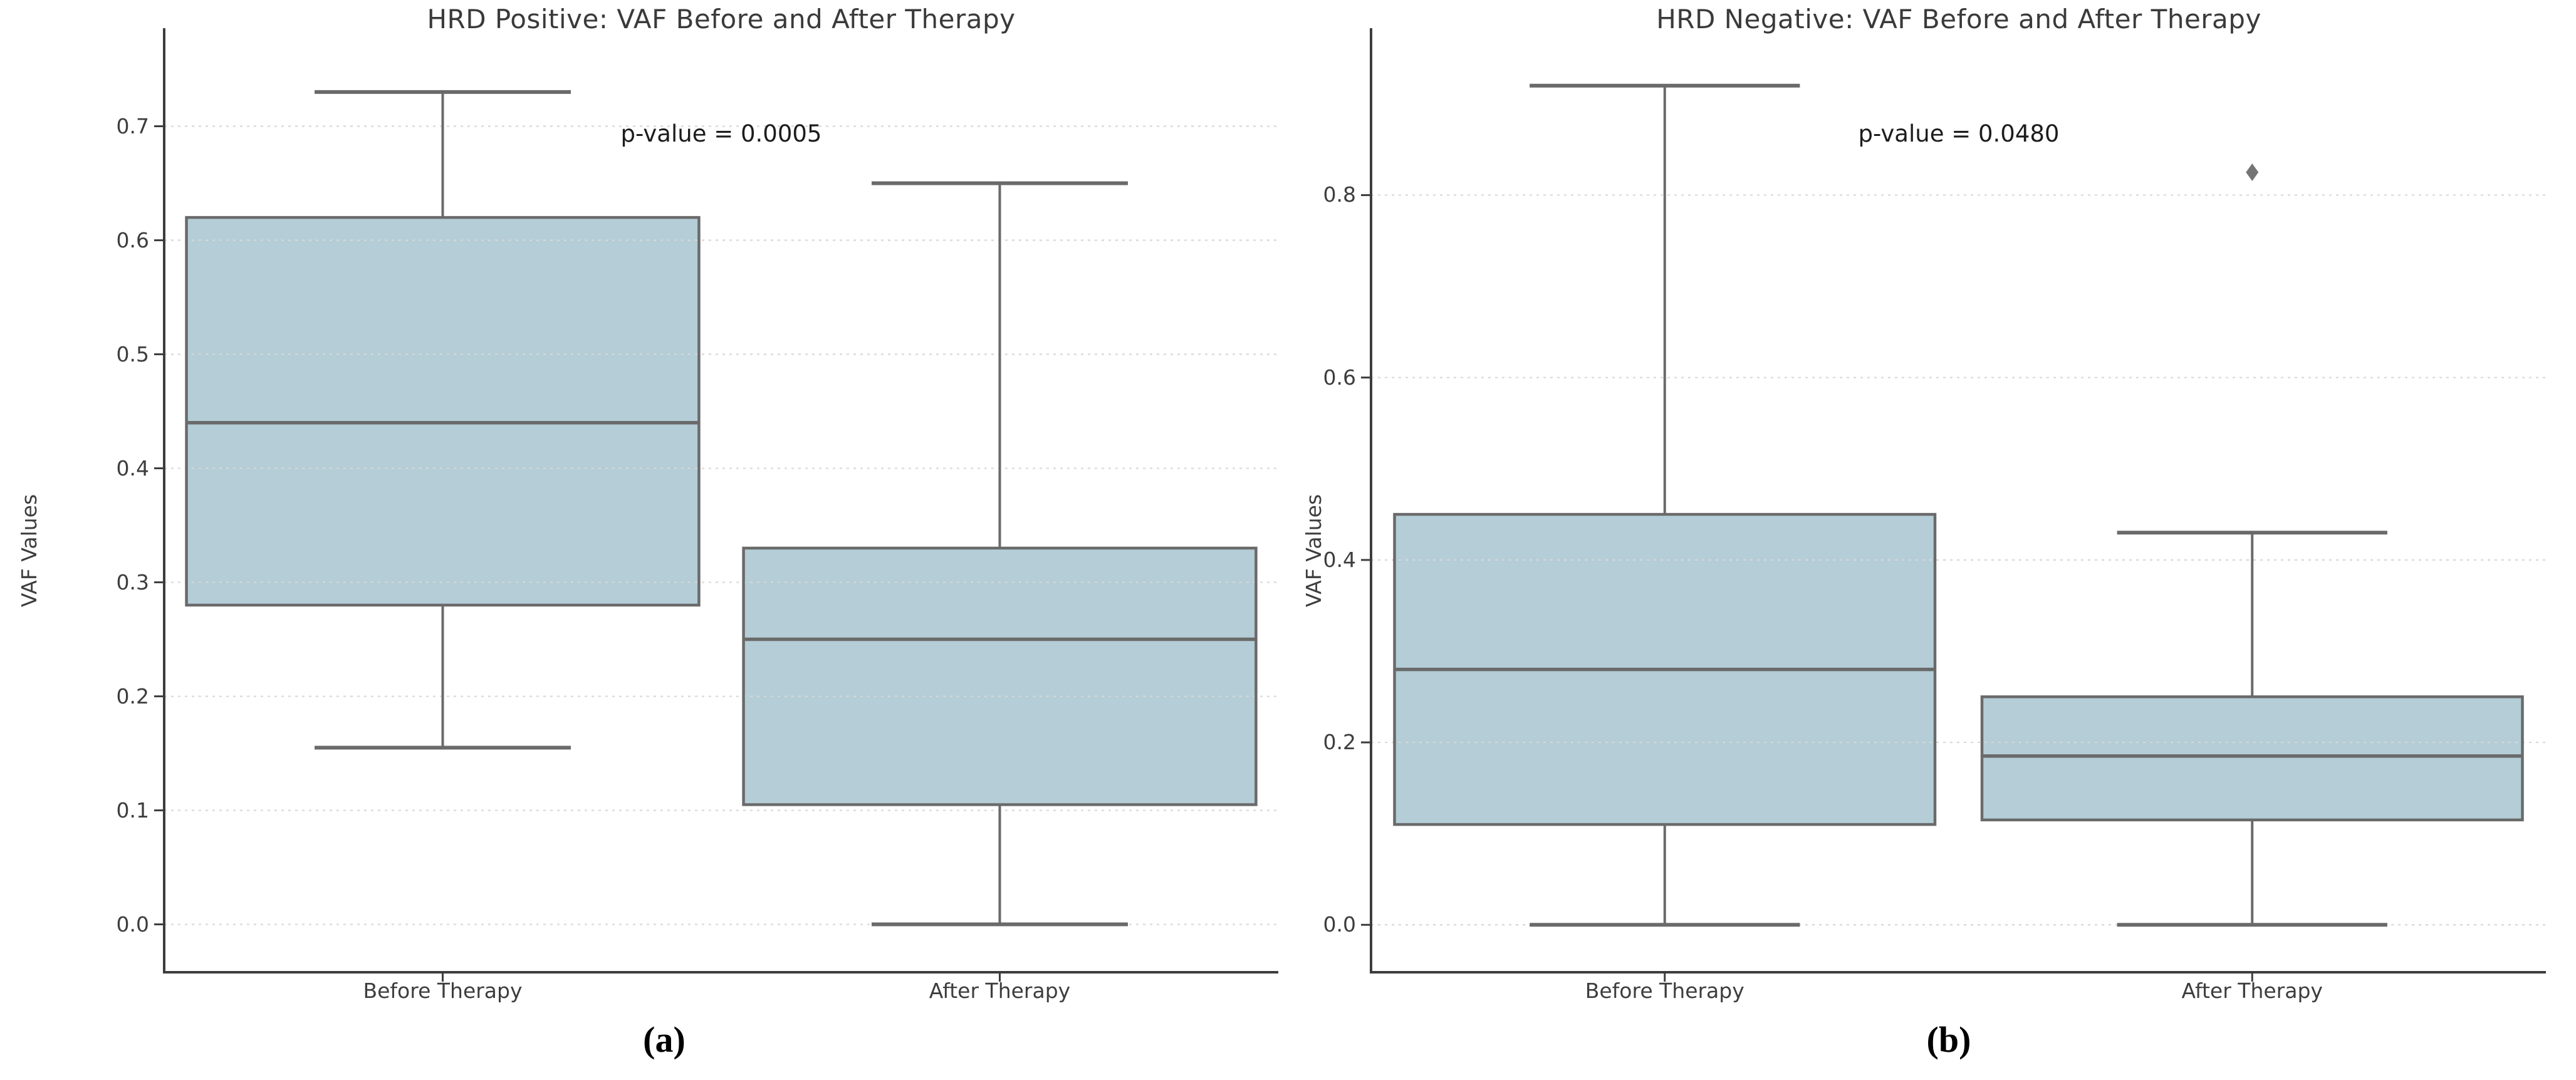 The width and height of the screenshot is (2576, 1080). I want to click on y-tick-label: 0.1, so click(132, 810).